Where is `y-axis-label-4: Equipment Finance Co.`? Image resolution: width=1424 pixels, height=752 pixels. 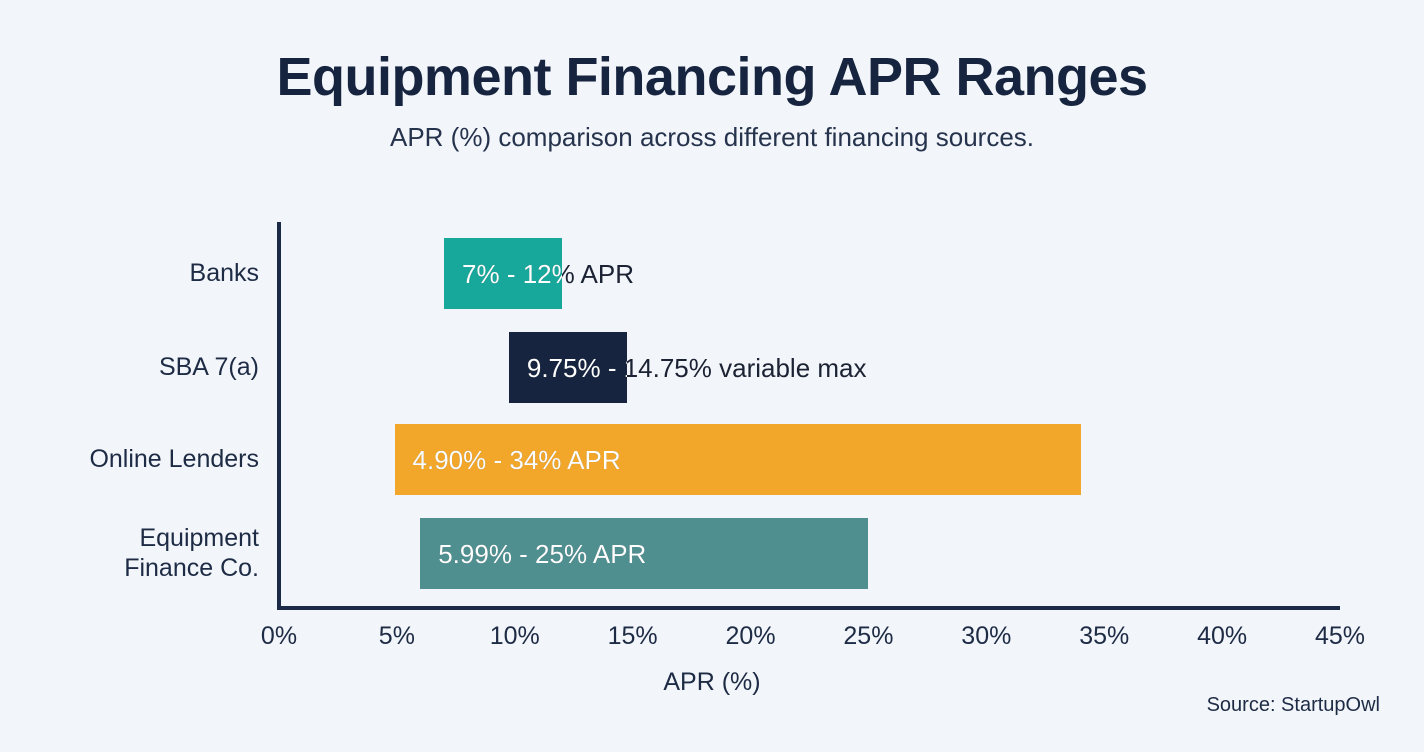
y-axis-label-4: Equipment Finance Co. is located at coordinates (191, 553).